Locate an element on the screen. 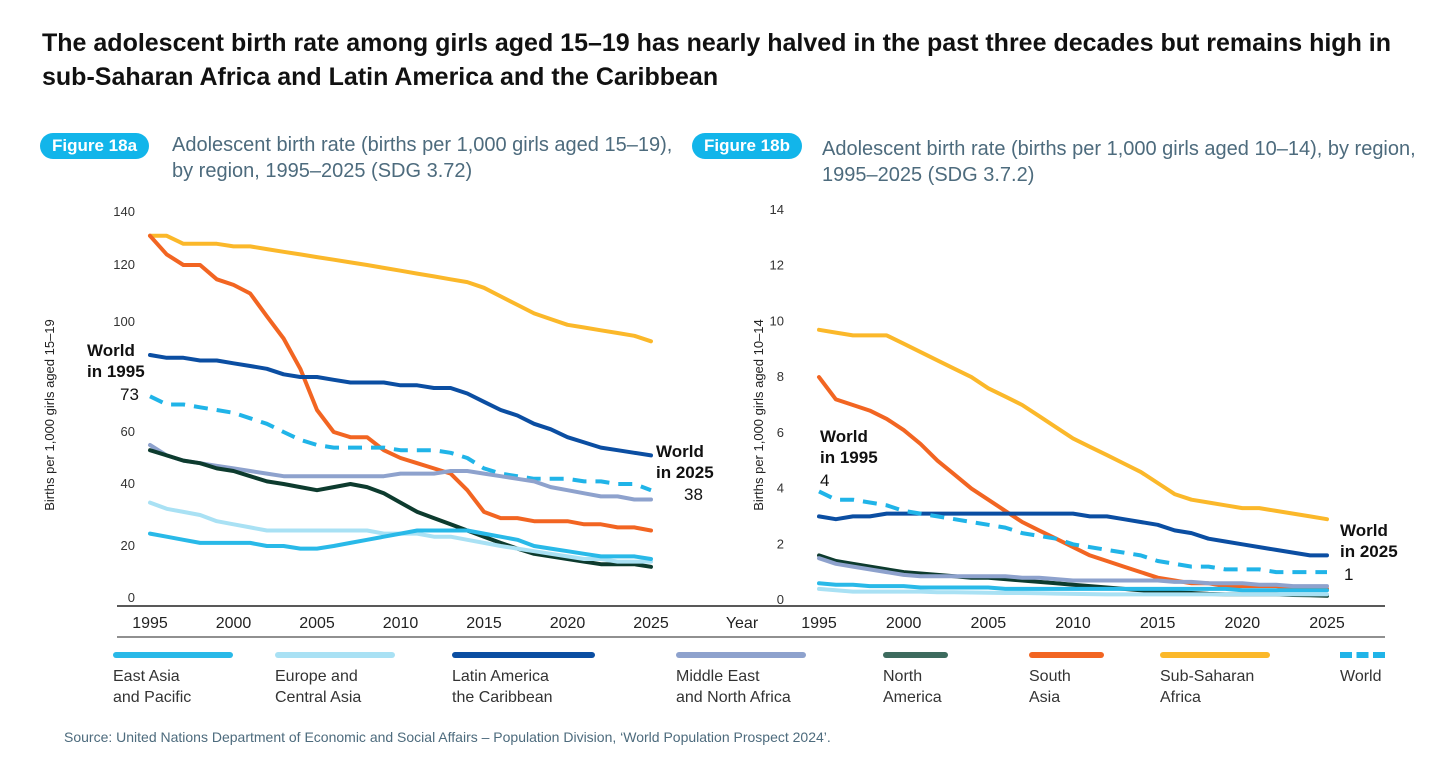  y-tick-label: 14 is located at coordinates (777, 209).